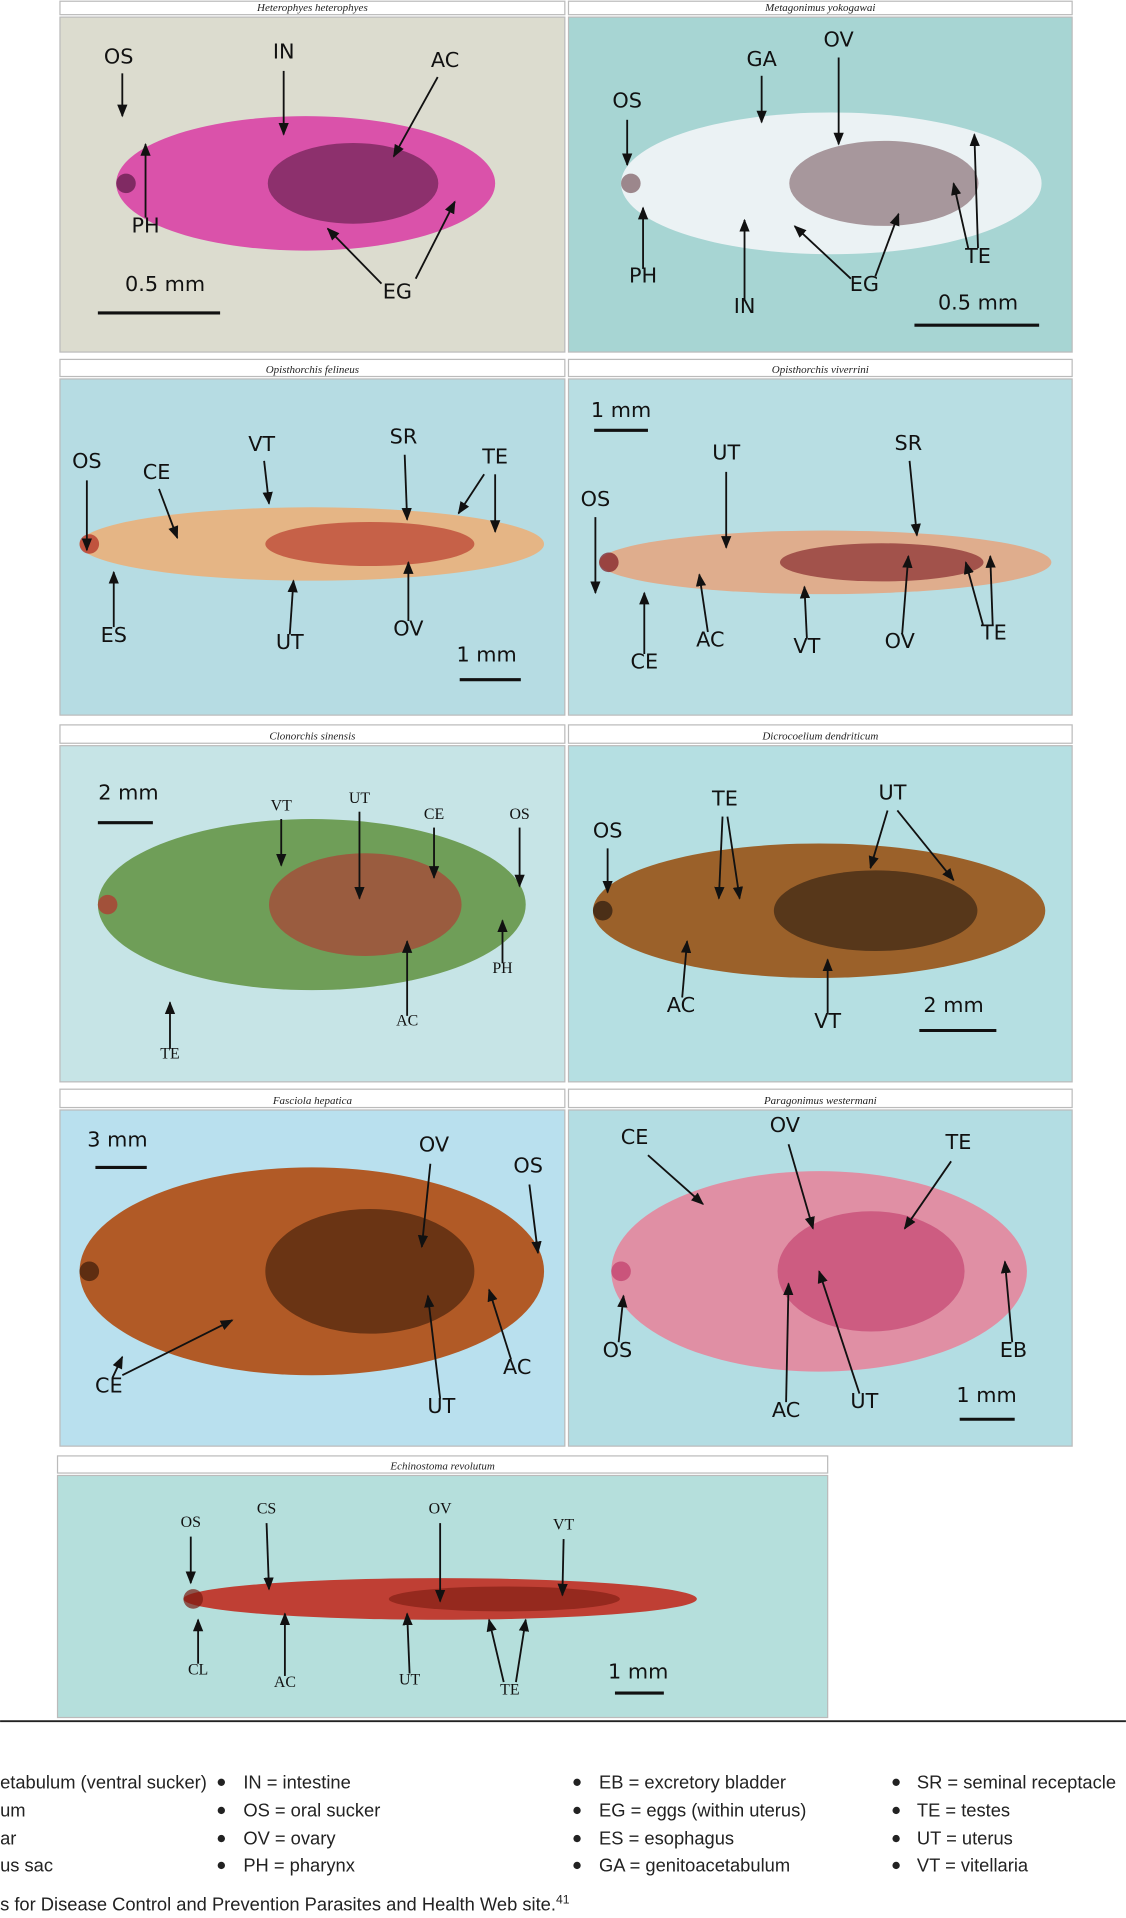 The image size is (1126, 1918). Describe the element at coordinates (1016, 1781) in the screenshot. I see `legend-item: SR = seminal receptacle` at that location.